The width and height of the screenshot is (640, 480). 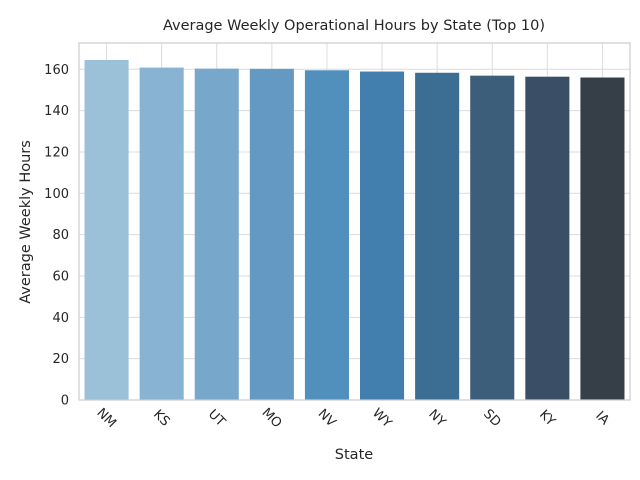 I want to click on x-axis-label: State, so click(x=354, y=455).